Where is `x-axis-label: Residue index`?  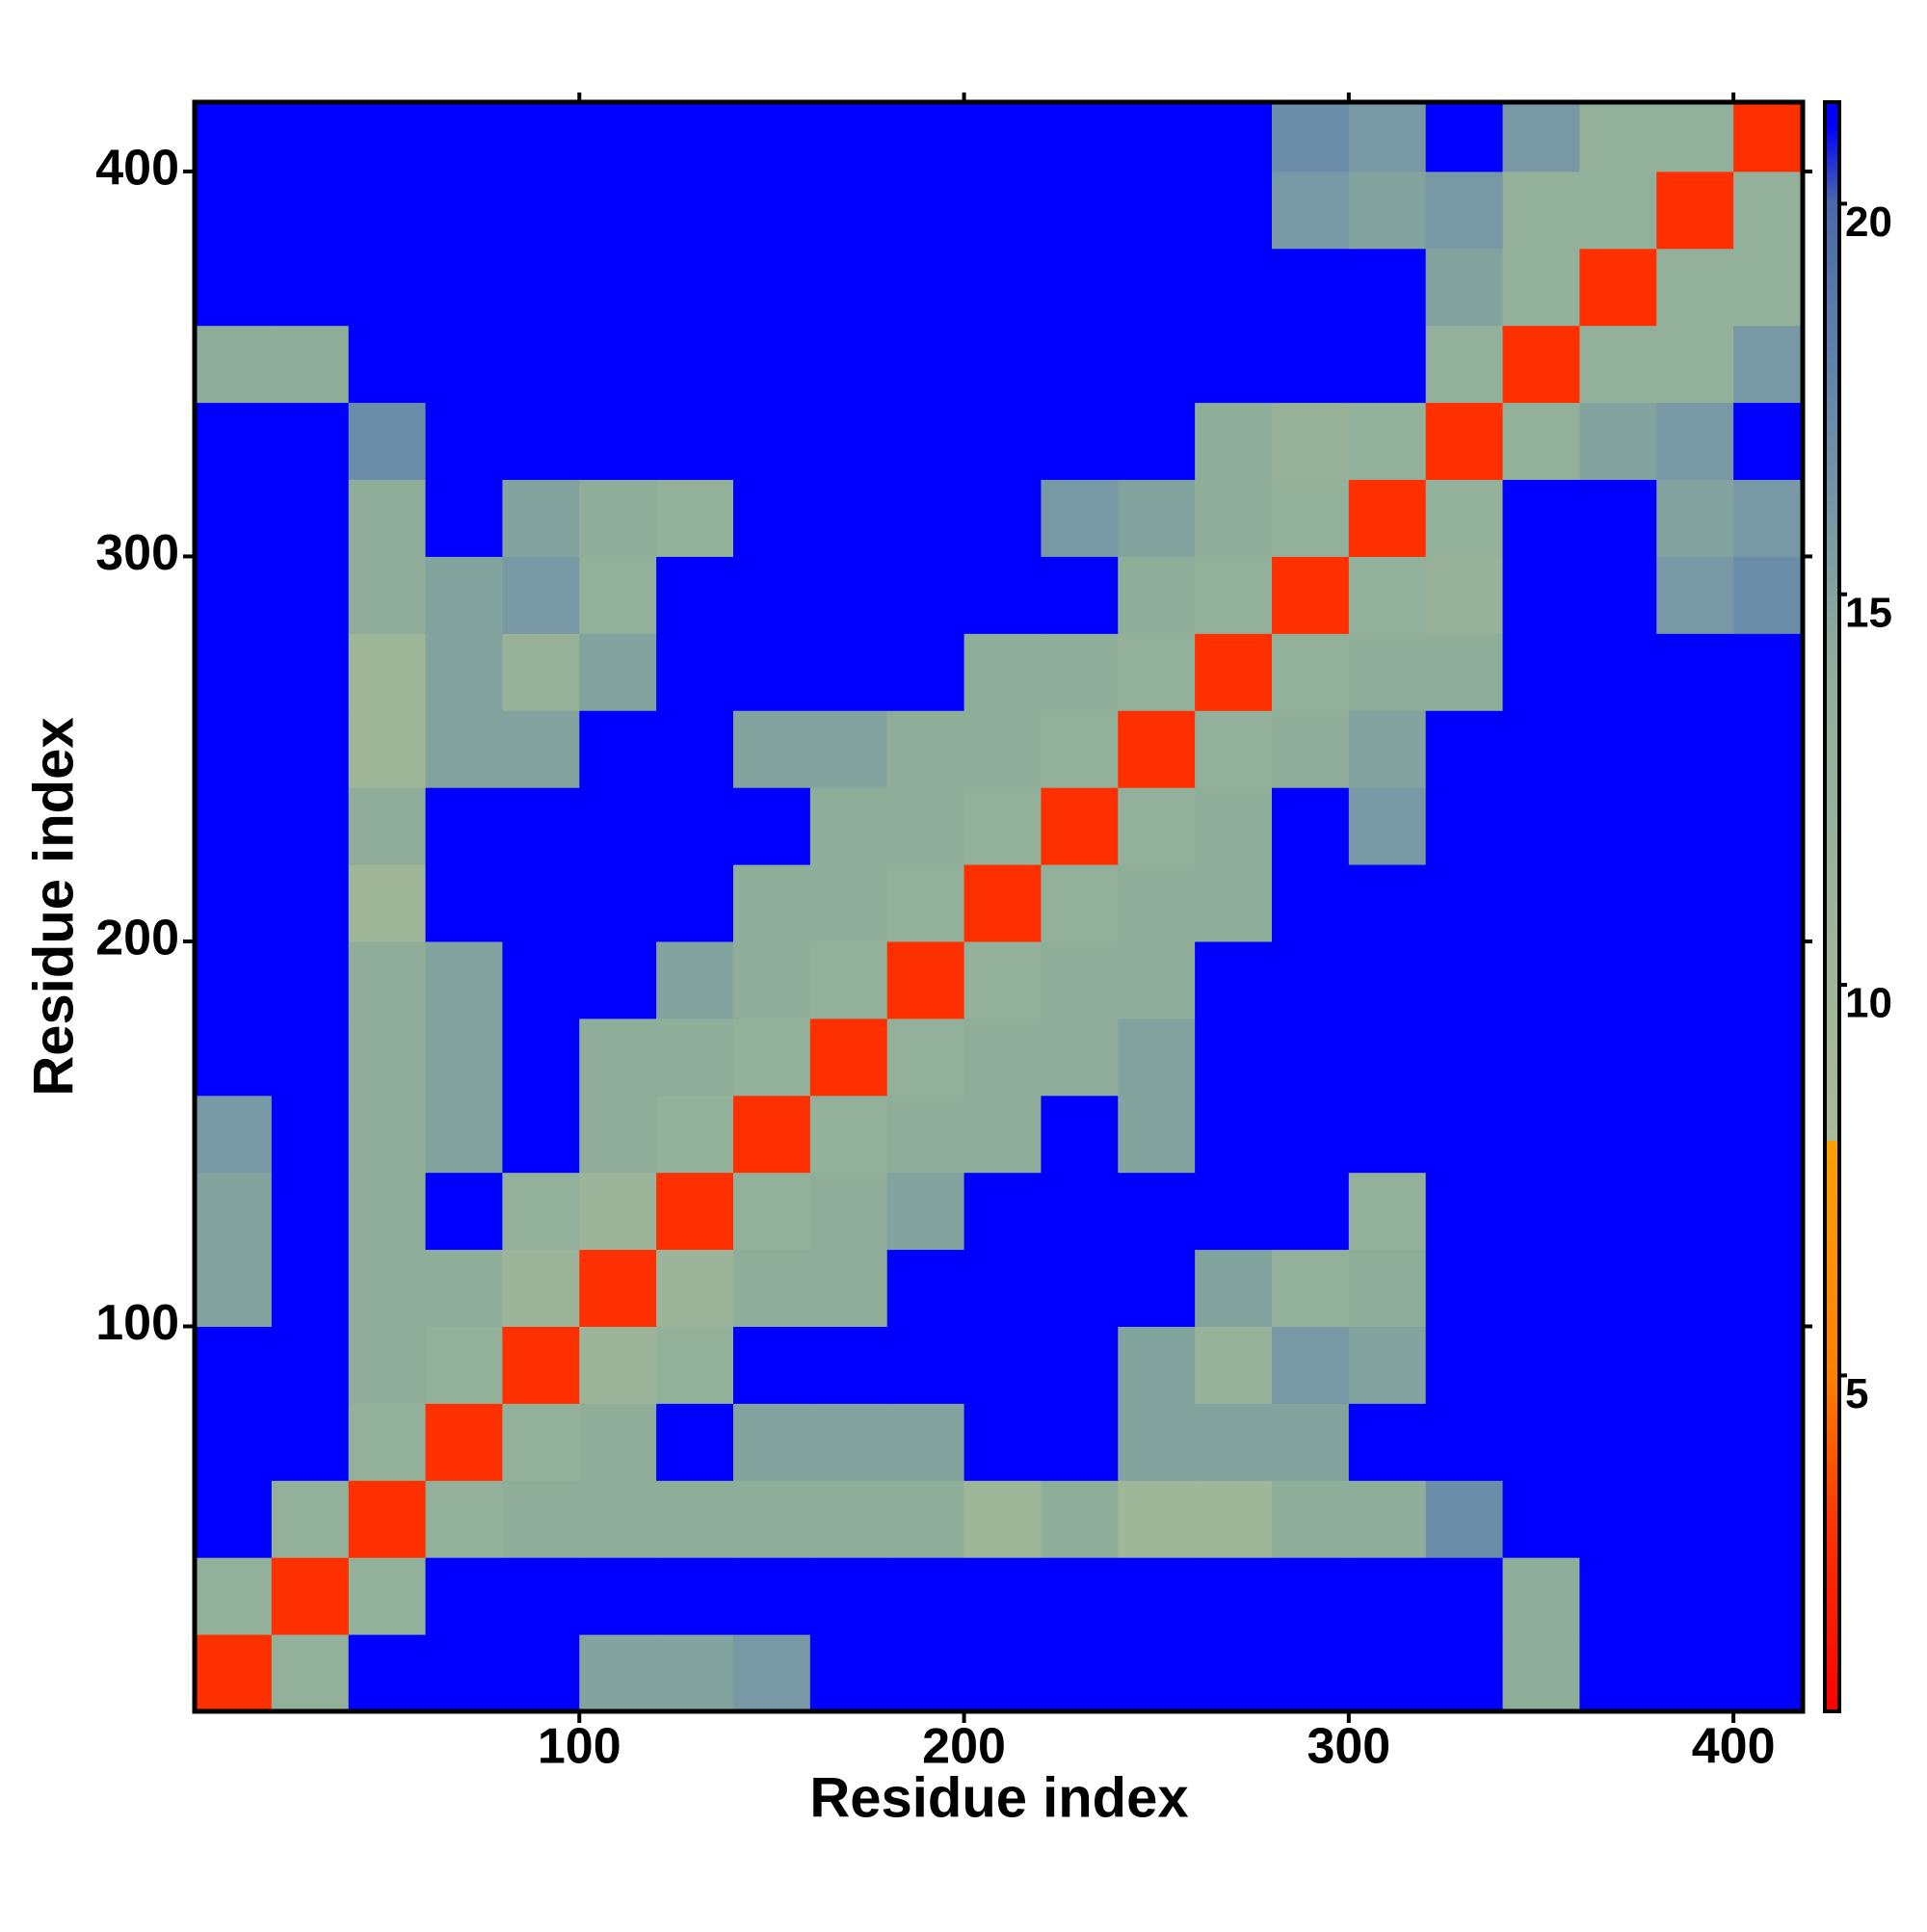 x-axis-label: Residue index is located at coordinates (998, 1797).